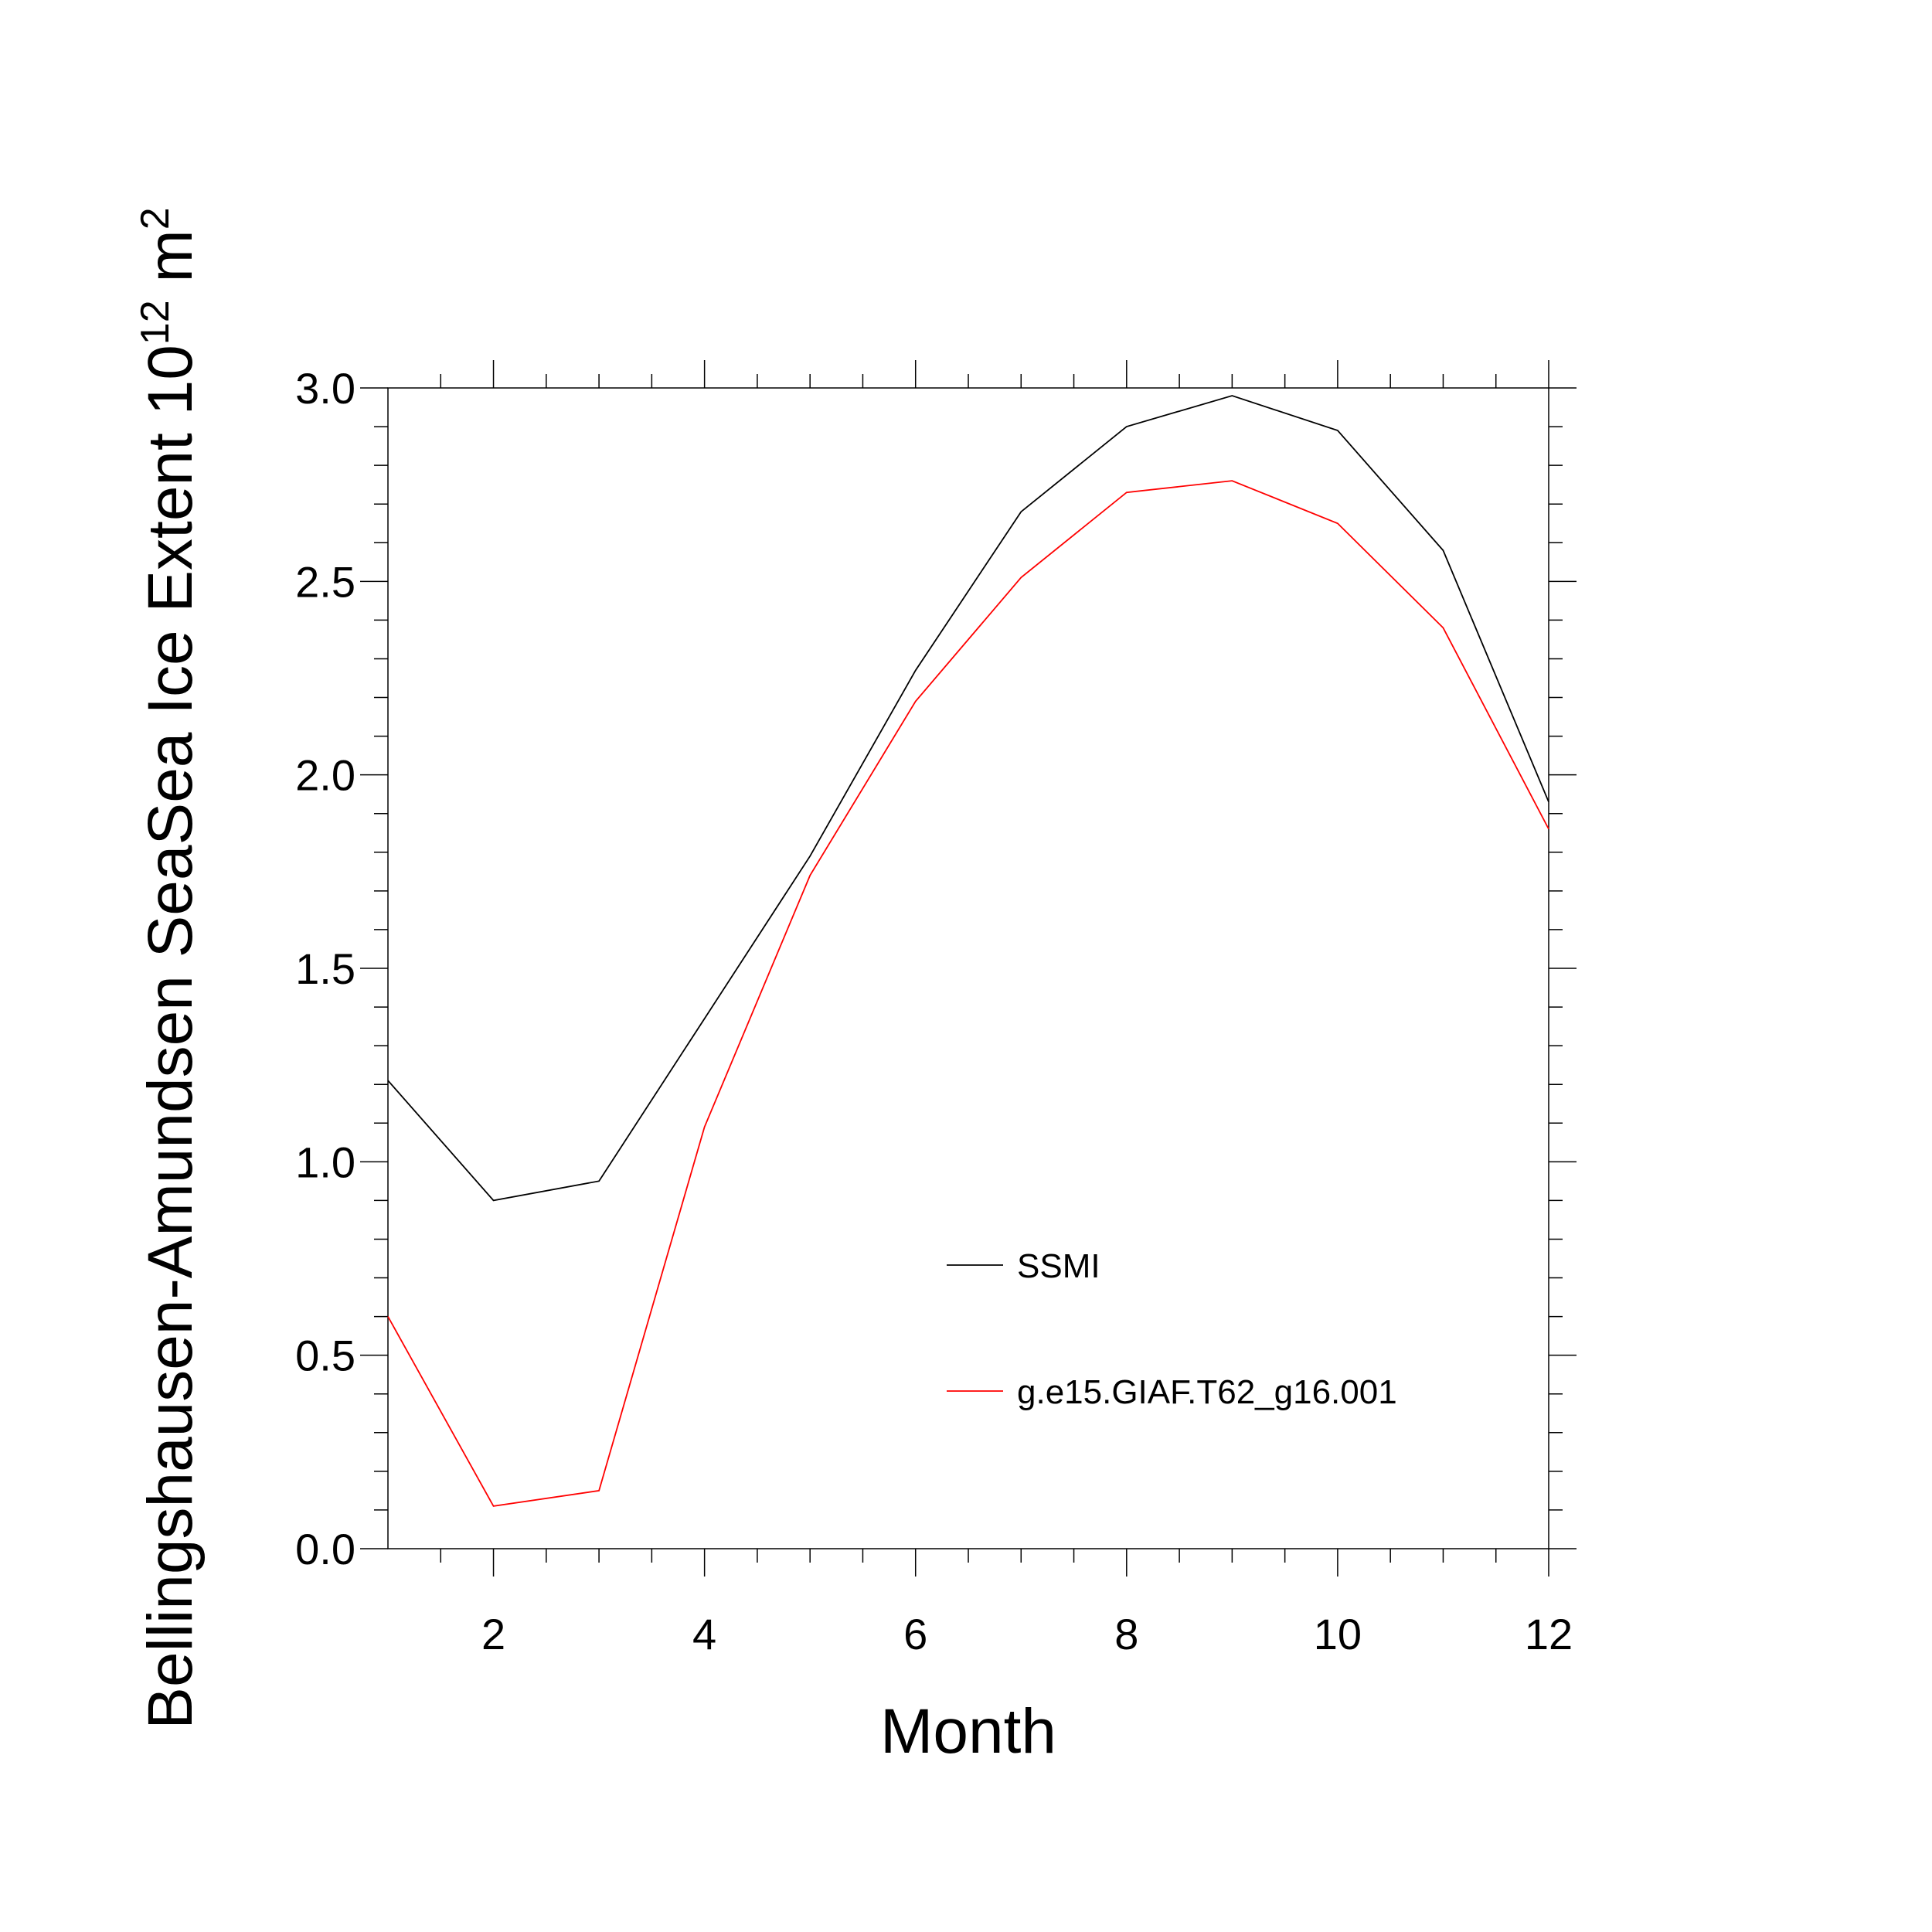 The width and height of the screenshot is (1932, 1932). I want to click on y-tick-label: 1.0, so click(325, 1162).